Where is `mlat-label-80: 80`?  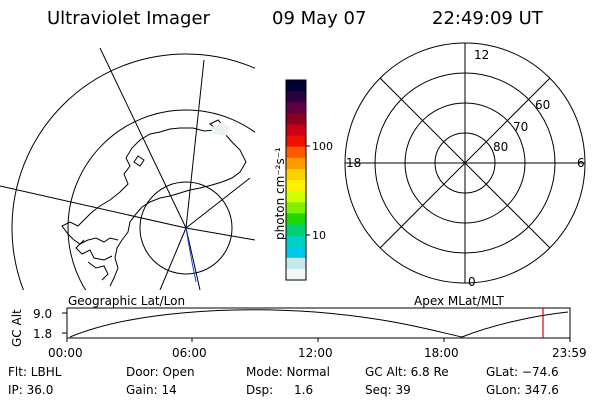
mlat-label-80: 80 is located at coordinates (501, 147).